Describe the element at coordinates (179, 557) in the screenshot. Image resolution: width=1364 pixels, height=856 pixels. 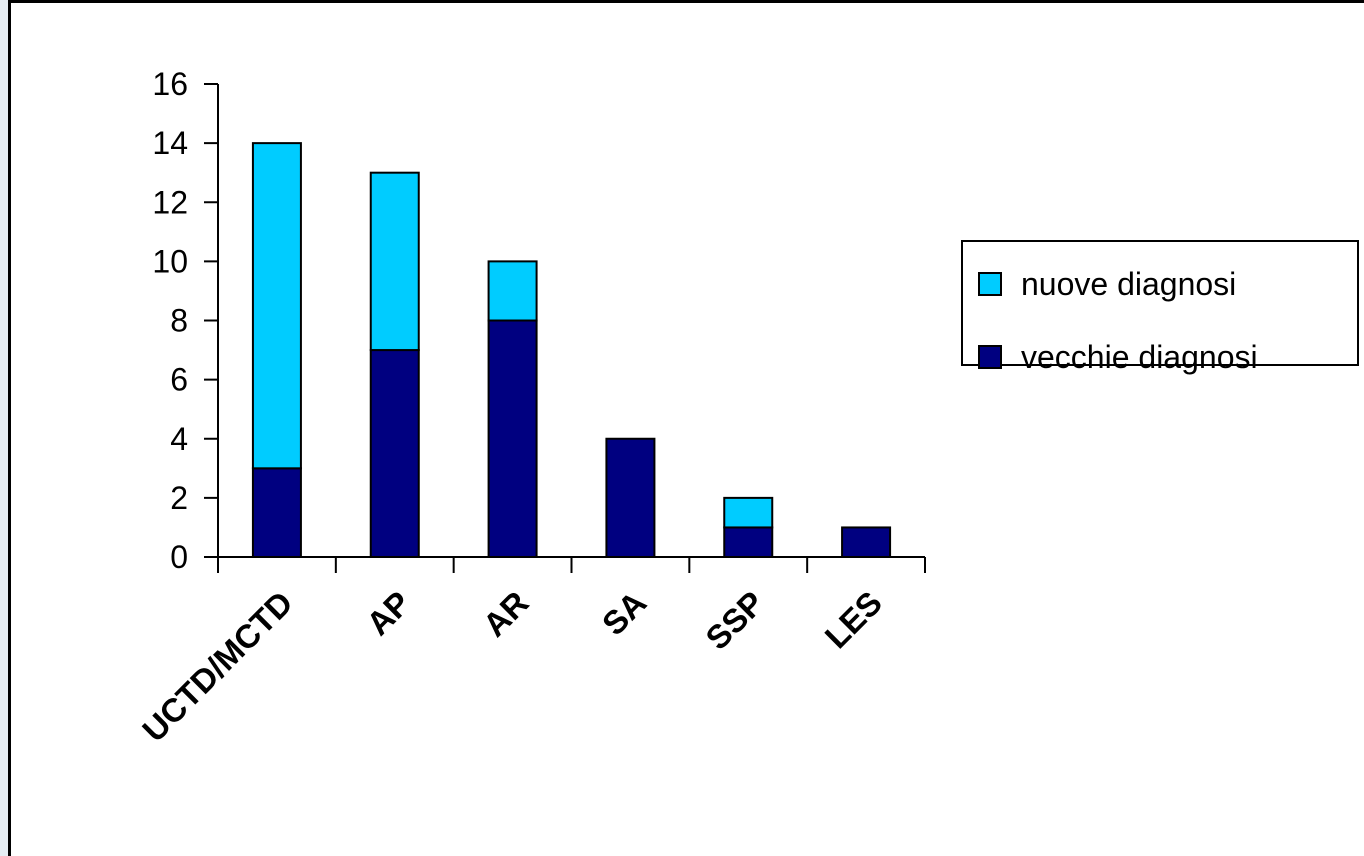
I see `y-tick-label: 0` at that location.